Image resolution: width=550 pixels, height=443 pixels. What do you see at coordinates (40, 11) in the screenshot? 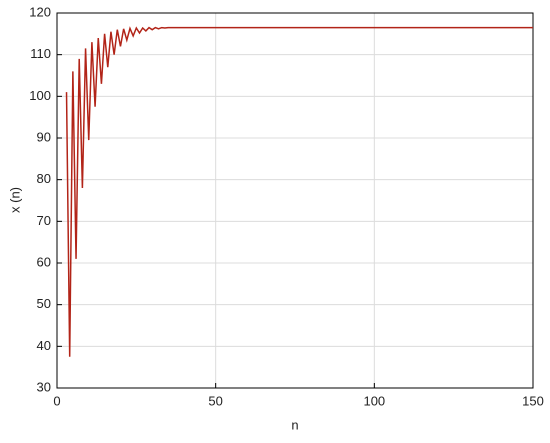
I see `y-tick-label: 120` at bounding box center [40, 11].